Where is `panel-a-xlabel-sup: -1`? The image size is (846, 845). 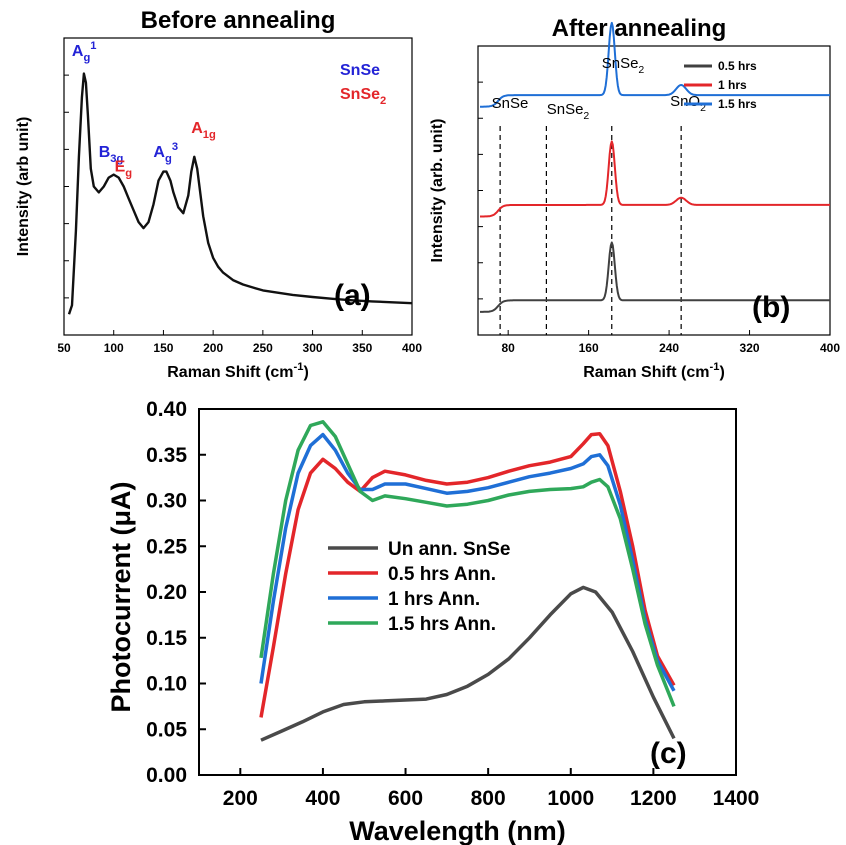
panel-a-xlabel-sup: -1 is located at coordinates (298, 367).